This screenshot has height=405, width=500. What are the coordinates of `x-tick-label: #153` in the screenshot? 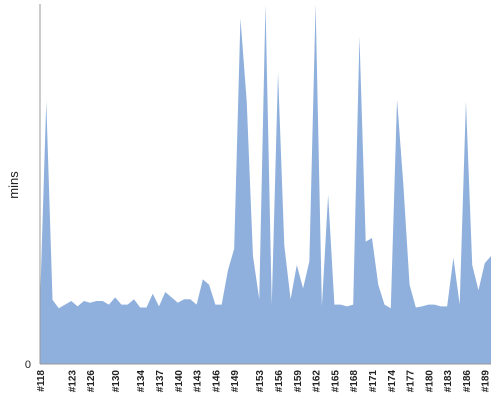 It's located at (260, 381).